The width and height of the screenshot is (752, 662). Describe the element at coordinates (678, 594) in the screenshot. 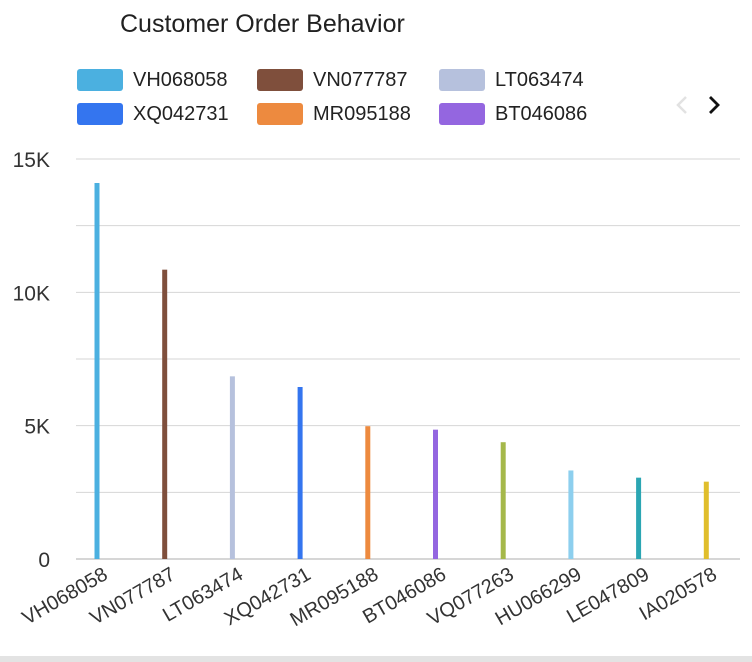

I see `x-tick-label: IA020578` at that location.